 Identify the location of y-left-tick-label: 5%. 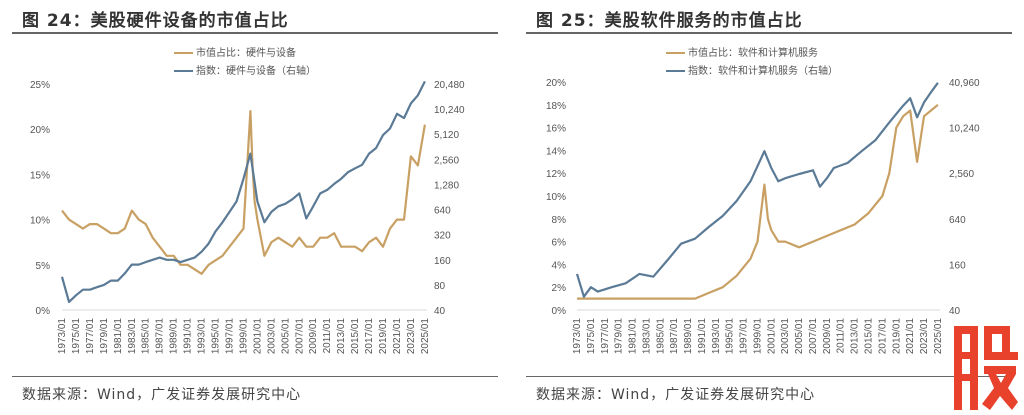
(43, 266).